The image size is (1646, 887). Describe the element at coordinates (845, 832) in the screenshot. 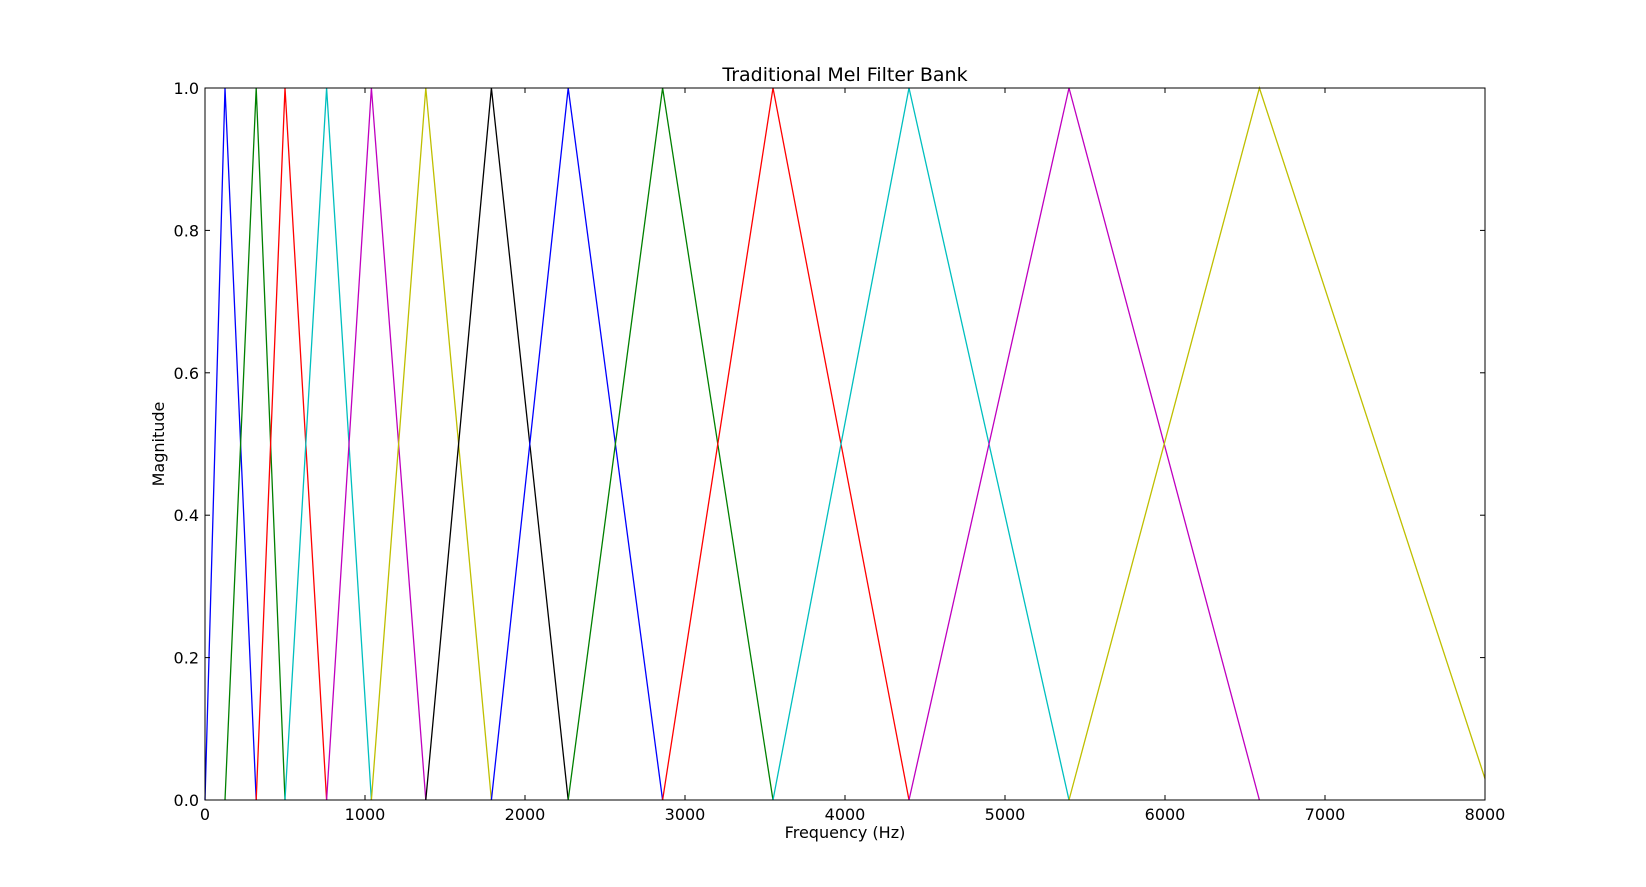

I see `x-axis-label: Frequency (Hz)` at that location.